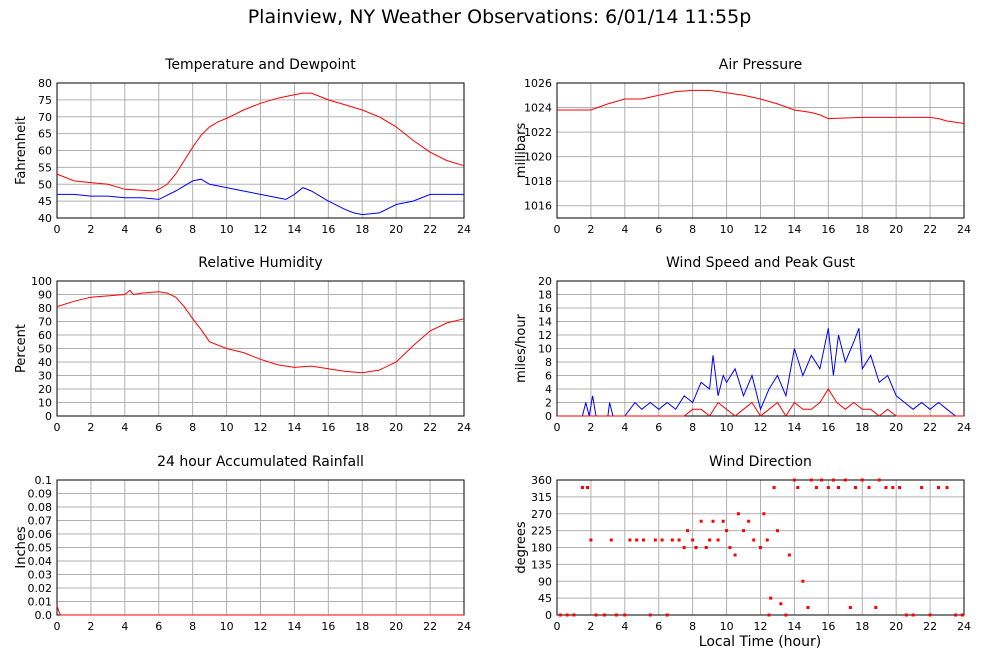 The height and width of the screenshot is (659, 999). Describe the element at coordinates (45, 134) in the screenshot. I see `y-tick-label: 65` at that location.